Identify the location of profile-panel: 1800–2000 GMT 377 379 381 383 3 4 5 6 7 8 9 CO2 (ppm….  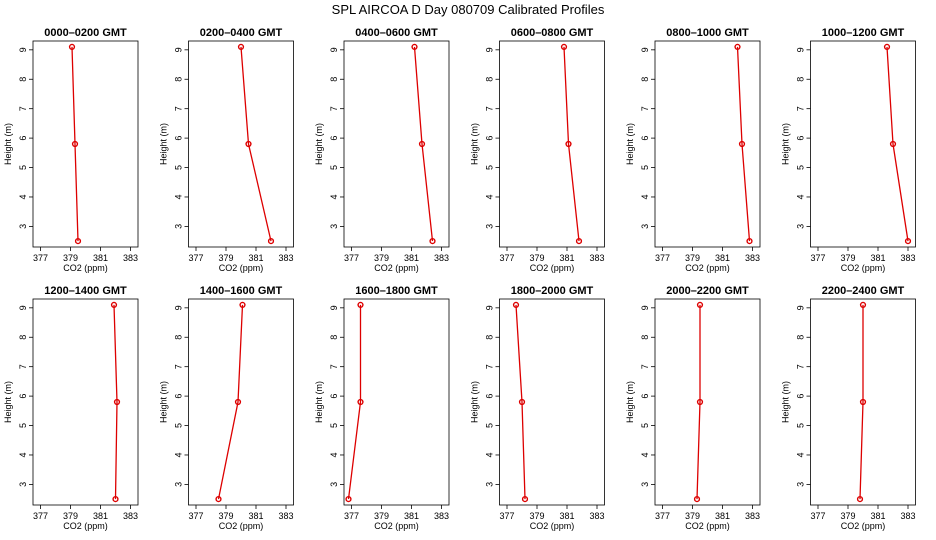
(537, 408).